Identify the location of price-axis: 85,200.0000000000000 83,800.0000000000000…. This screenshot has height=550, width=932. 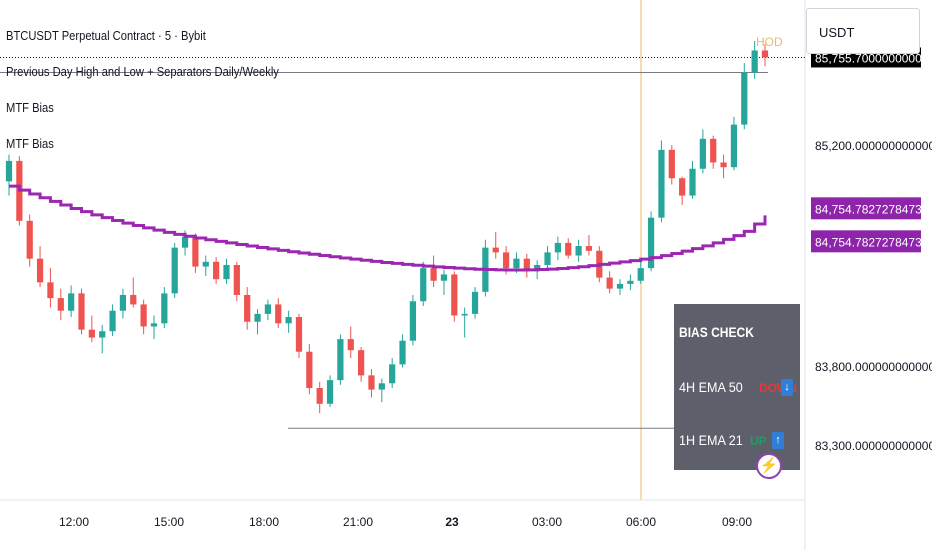
(871, 250).